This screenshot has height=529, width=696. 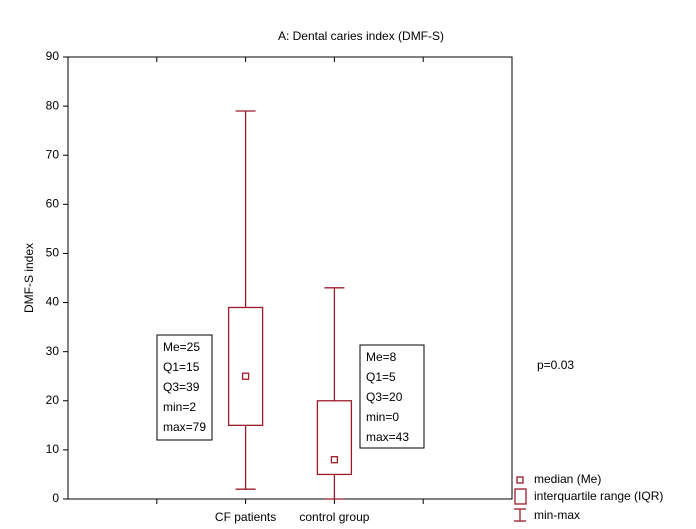 I want to click on legend-iqr-symbol, so click(x=520, y=496).